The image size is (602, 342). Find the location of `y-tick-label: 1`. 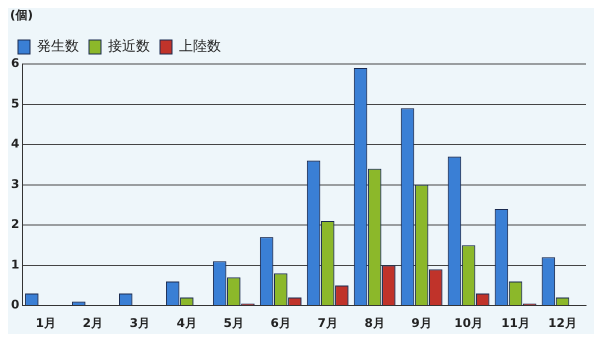

y-tick-label: 1 is located at coordinates (15, 264).